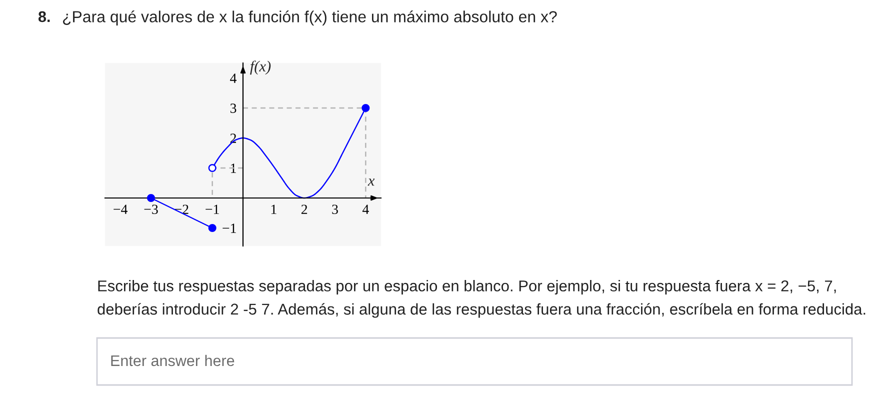 The image size is (870, 401). I want to click on x-tick-label: 3, so click(335, 209).